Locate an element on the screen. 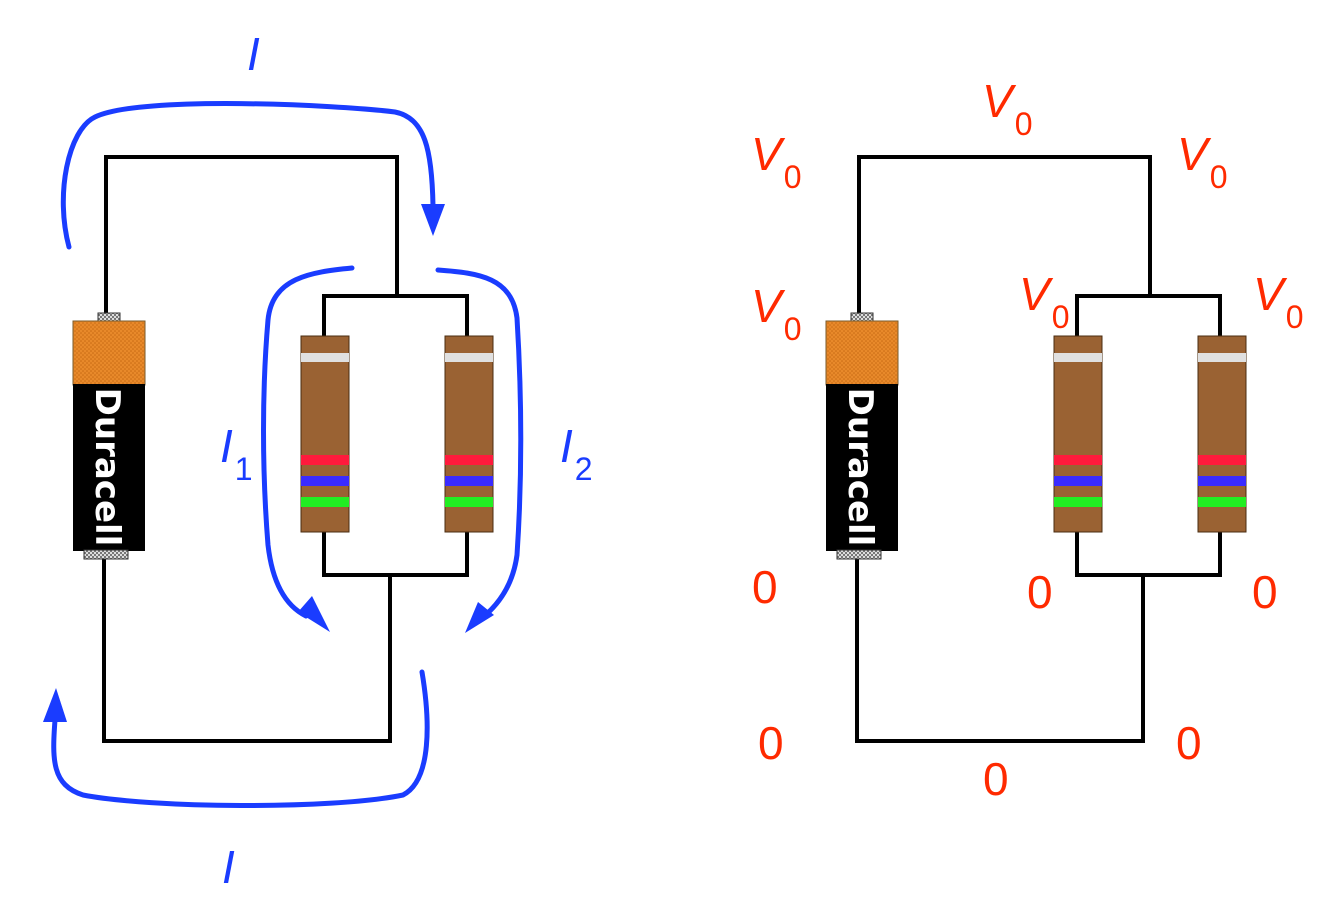  right-parallel-bottom-wire is located at coordinates (1148, 553).